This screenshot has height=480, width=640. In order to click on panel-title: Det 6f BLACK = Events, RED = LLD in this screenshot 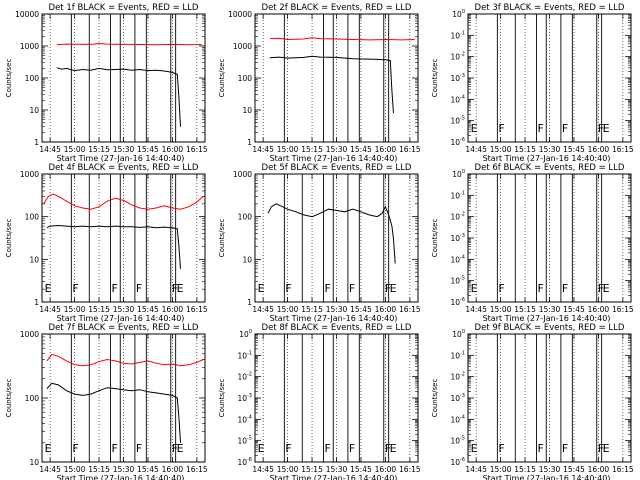, I will do `click(550, 168)`.